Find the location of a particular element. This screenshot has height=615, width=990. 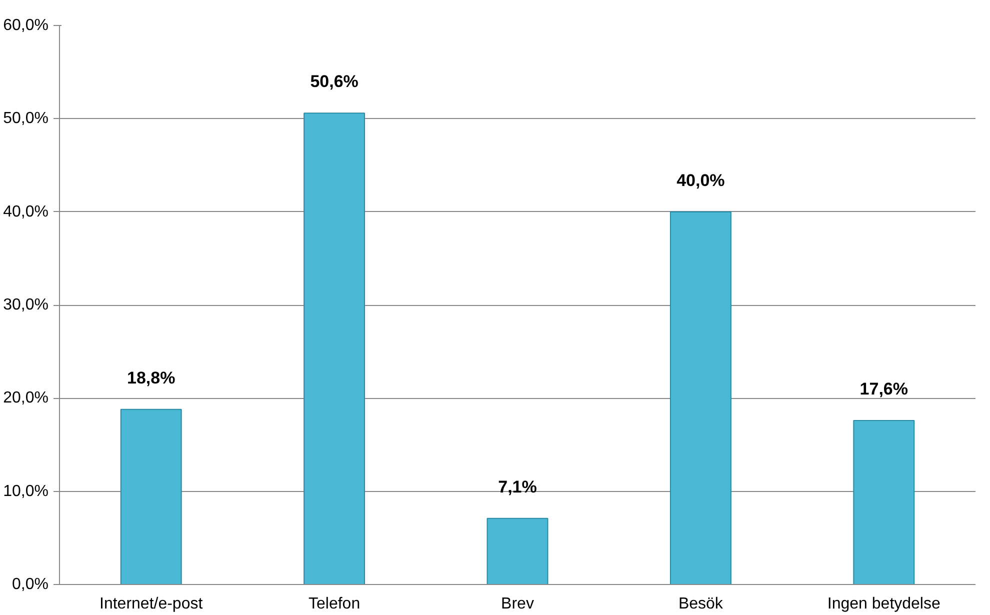

x-tick-label: Telefon is located at coordinates (334, 604).